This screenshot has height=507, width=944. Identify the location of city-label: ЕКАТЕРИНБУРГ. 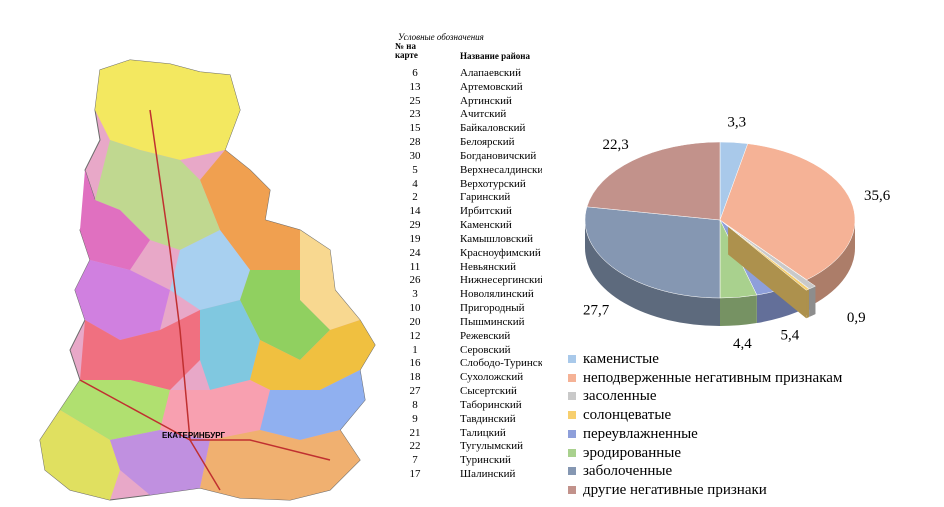
(194, 435).